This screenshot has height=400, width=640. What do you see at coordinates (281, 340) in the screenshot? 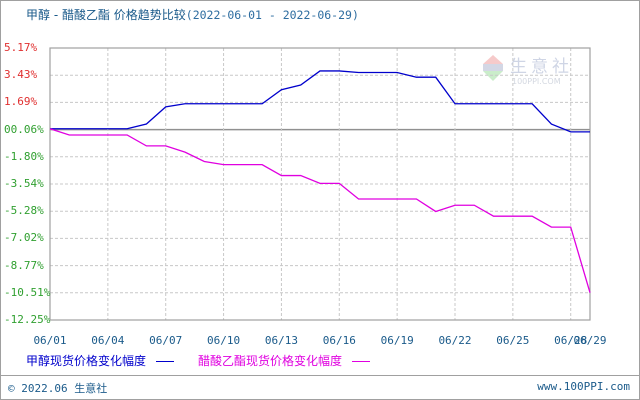
I see `x-tick-label: 06/13` at bounding box center [281, 340].